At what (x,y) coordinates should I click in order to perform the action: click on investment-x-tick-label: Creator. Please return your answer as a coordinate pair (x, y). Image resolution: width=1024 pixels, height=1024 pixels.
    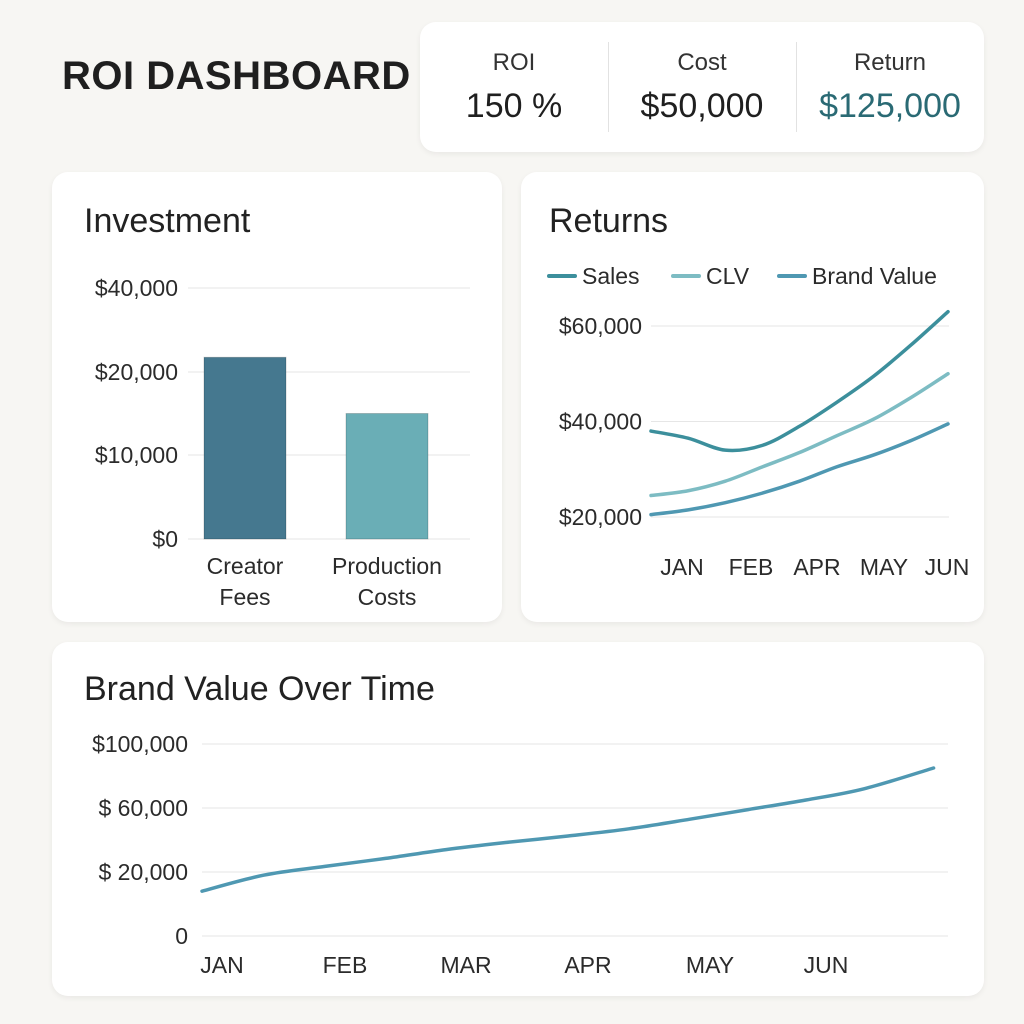
    Looking at the image, I should click on (245, 566).